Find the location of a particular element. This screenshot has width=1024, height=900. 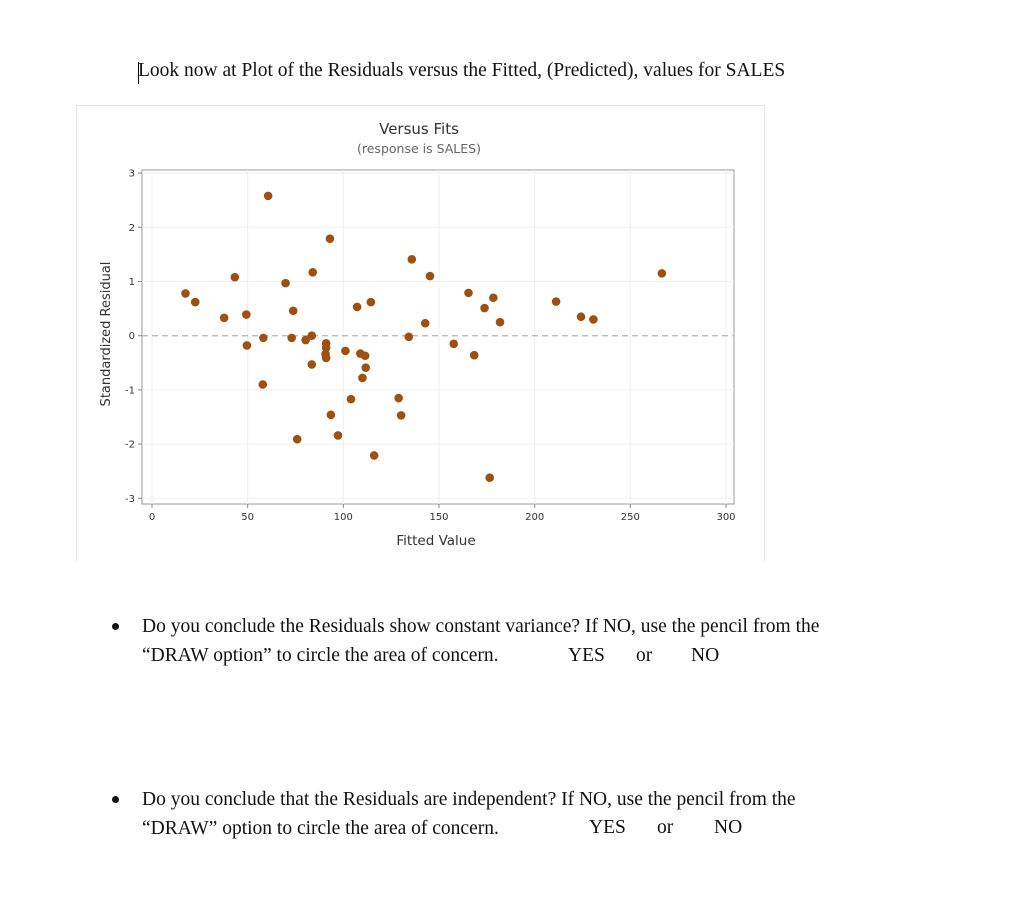

chart-subtitle: (response is SALES) is located at coordinates (419, 148).